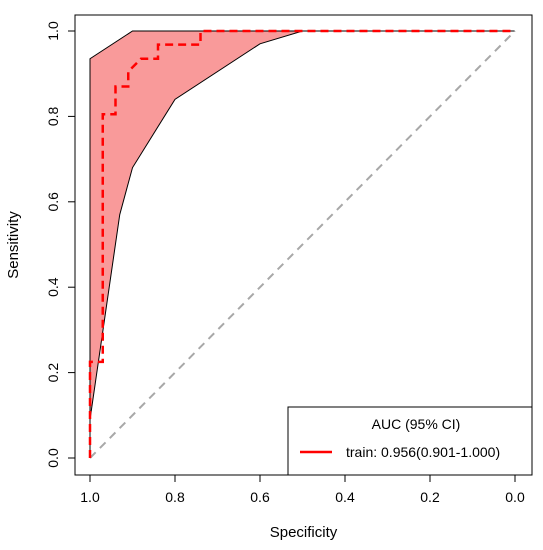 The width and height of the screenshot is (543, 550). Describe the element at coordinates (416, 424) in the screenshot. I see `legend-title: AUC (95% CI)` at that location.